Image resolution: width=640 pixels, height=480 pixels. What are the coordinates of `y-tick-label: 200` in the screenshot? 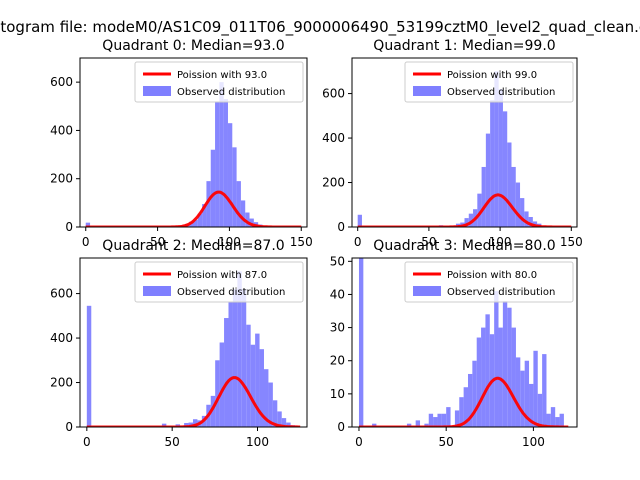 It's located at (333, 183).